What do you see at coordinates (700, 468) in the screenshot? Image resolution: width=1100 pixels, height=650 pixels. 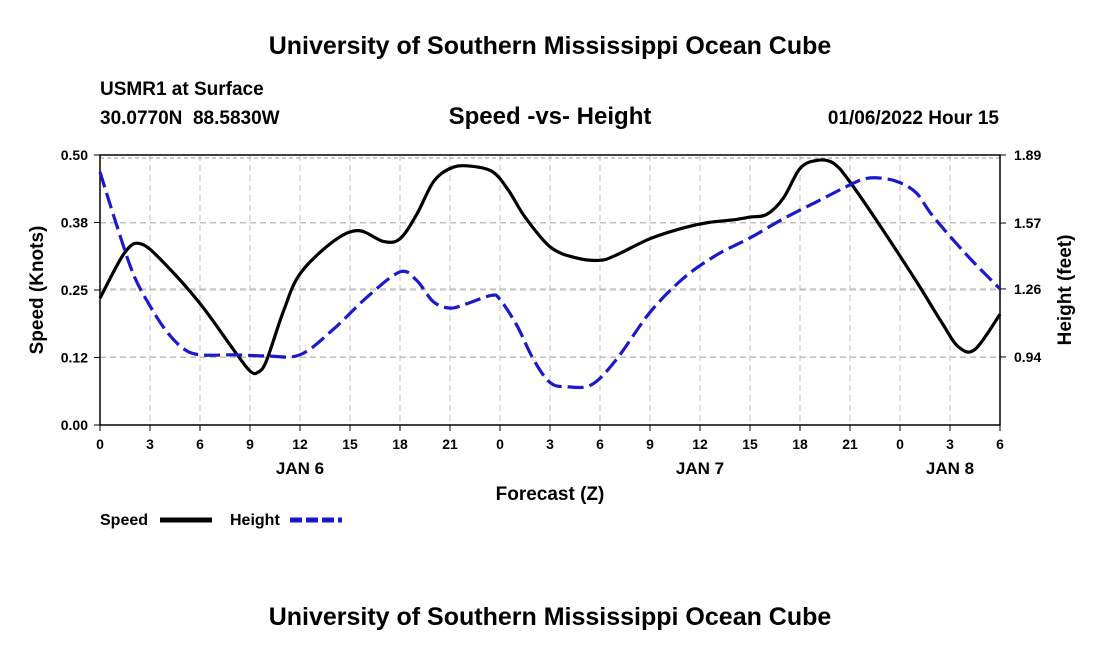 I see `day-label: JAN 7` at bounding box center [700, 468].